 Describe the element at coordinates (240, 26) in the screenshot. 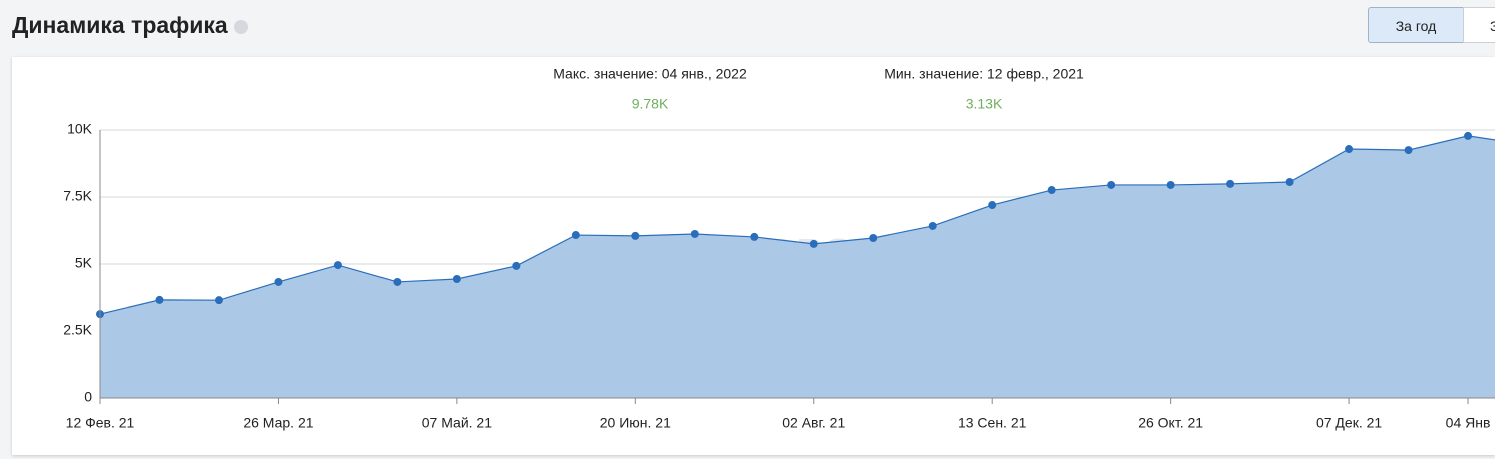

I see `info-icon` at that location.